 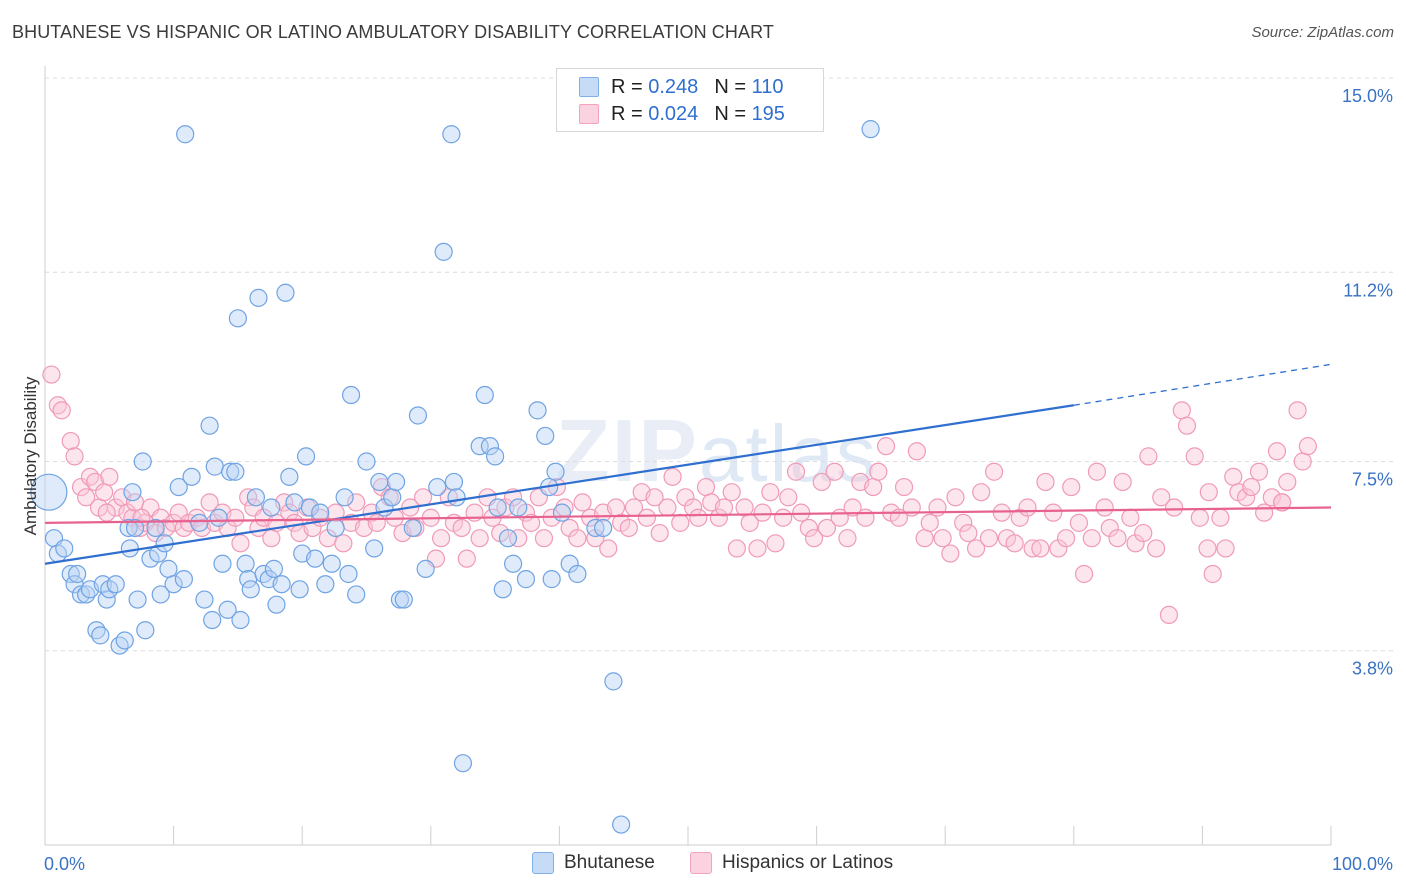 What do you see at coordinates (1202, 384) in the screenshot?
I see `bhutanese-trend-extension` at bounding box center [1202, 384].